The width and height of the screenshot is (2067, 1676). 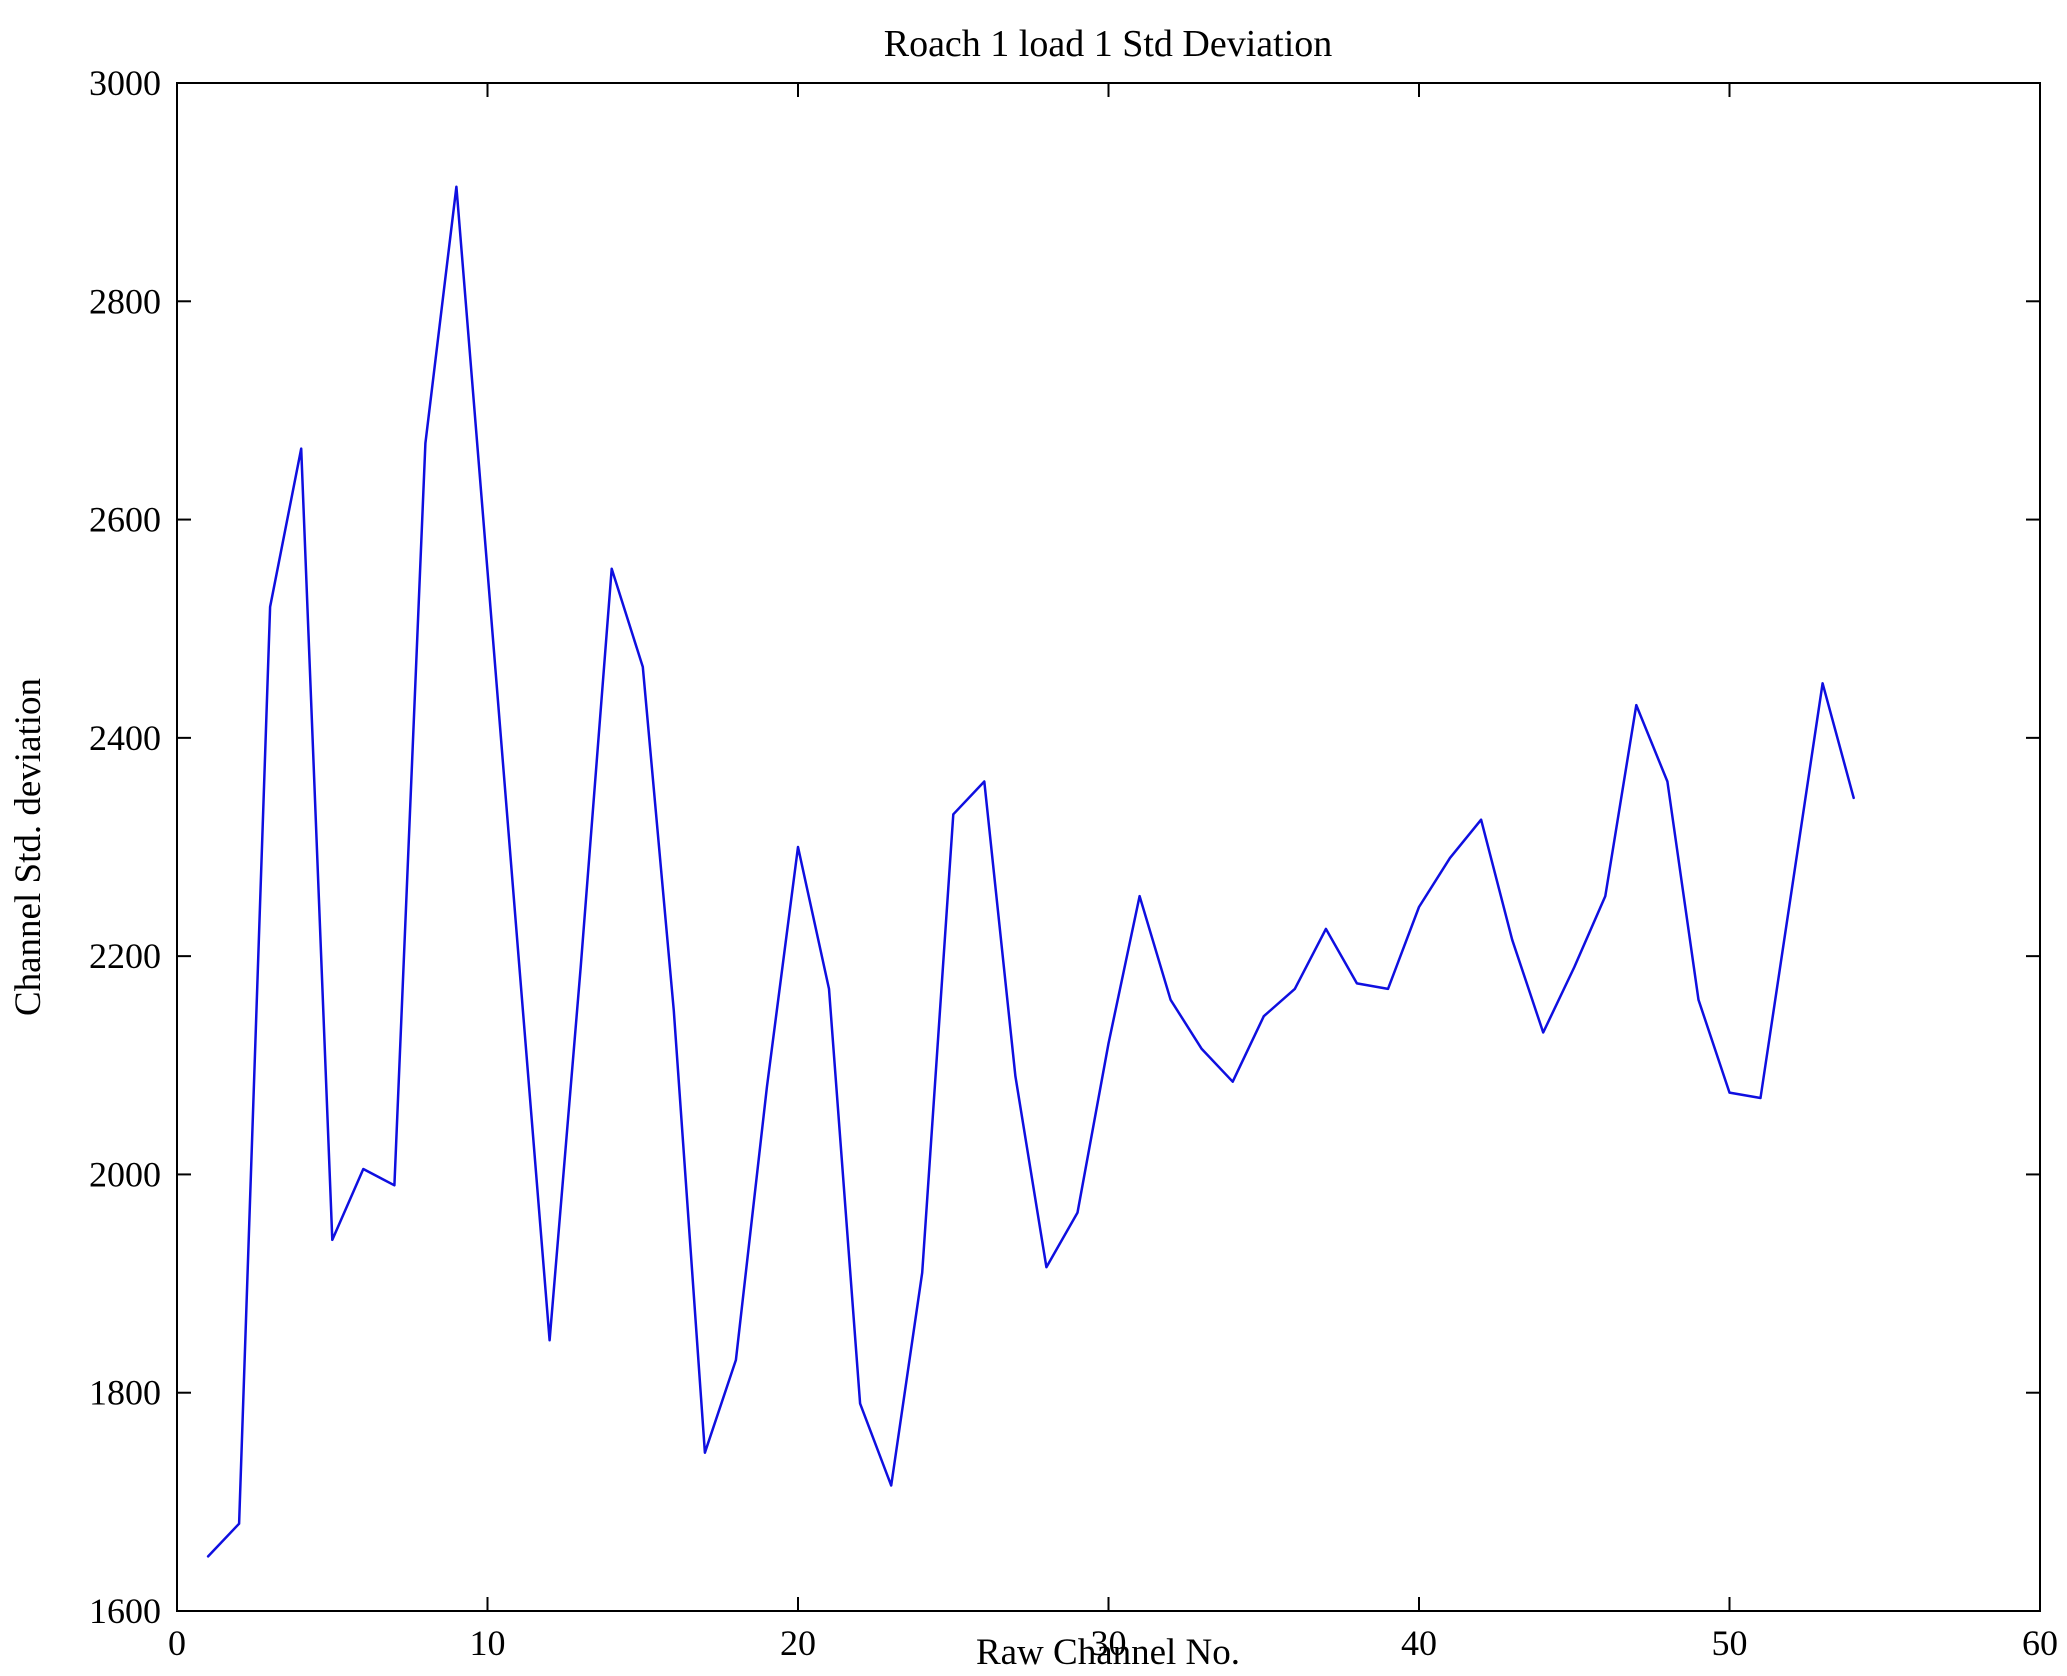 I want to click on y-tick-label: 2400, so click(x=125, y=738).